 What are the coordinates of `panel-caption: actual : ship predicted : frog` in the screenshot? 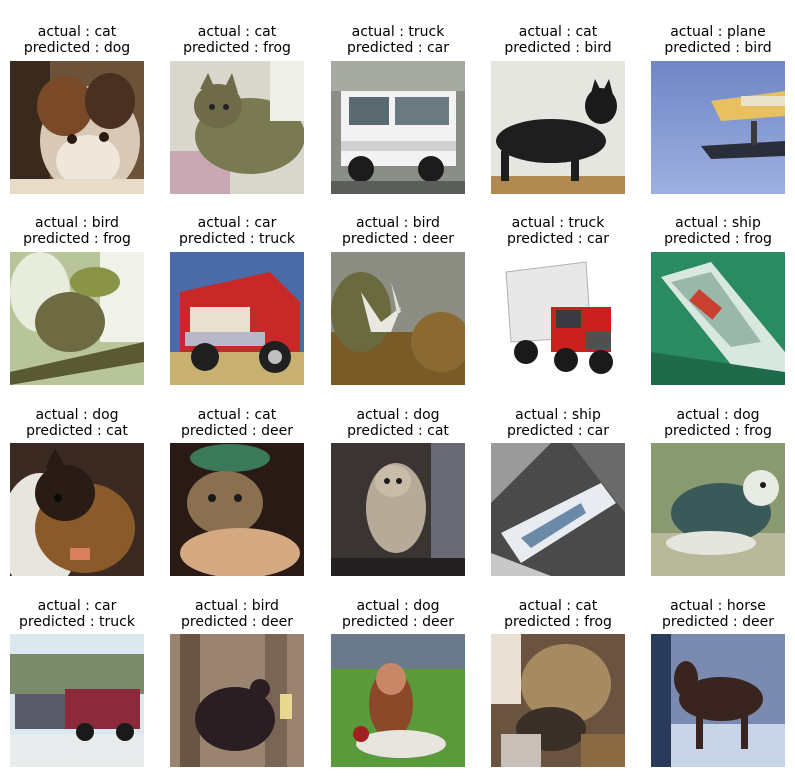 It's located at (718, 231).